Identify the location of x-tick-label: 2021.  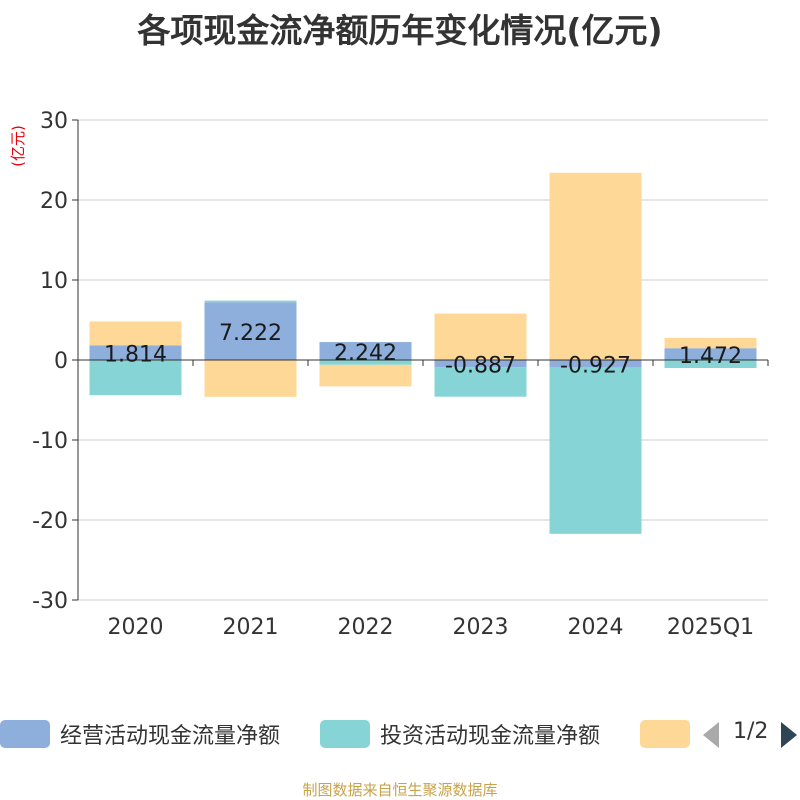
(251, 627).